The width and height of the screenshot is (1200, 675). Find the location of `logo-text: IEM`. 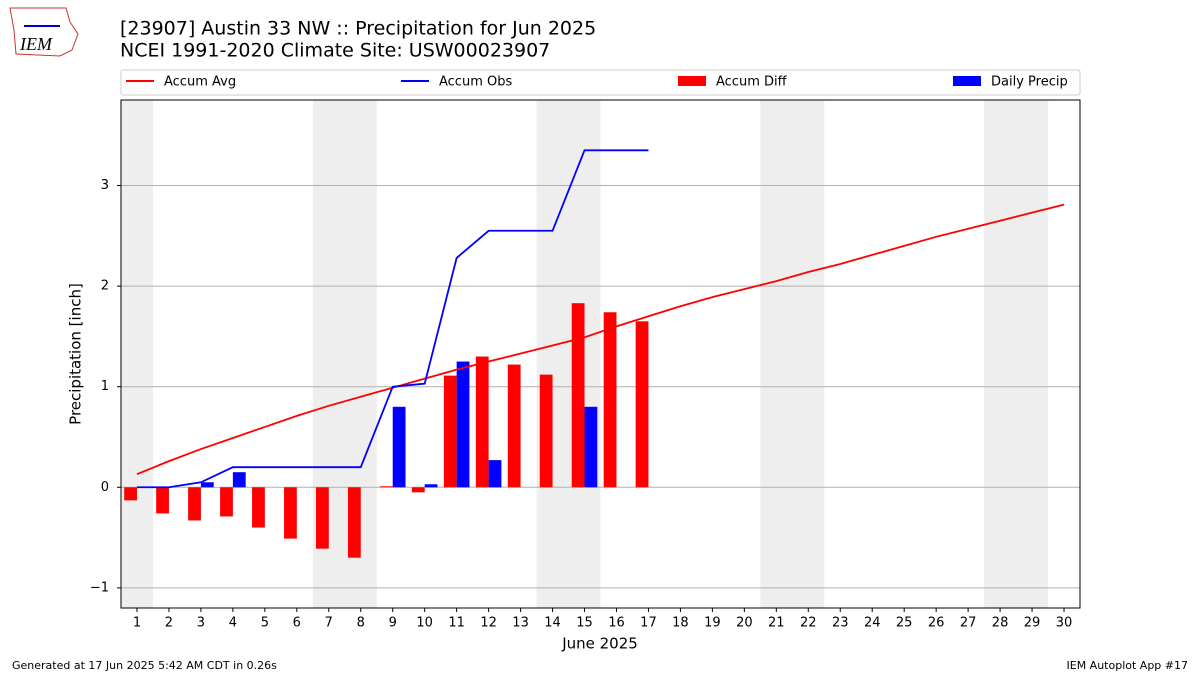

logo-text: IEM is located at coordinates (36, 44).